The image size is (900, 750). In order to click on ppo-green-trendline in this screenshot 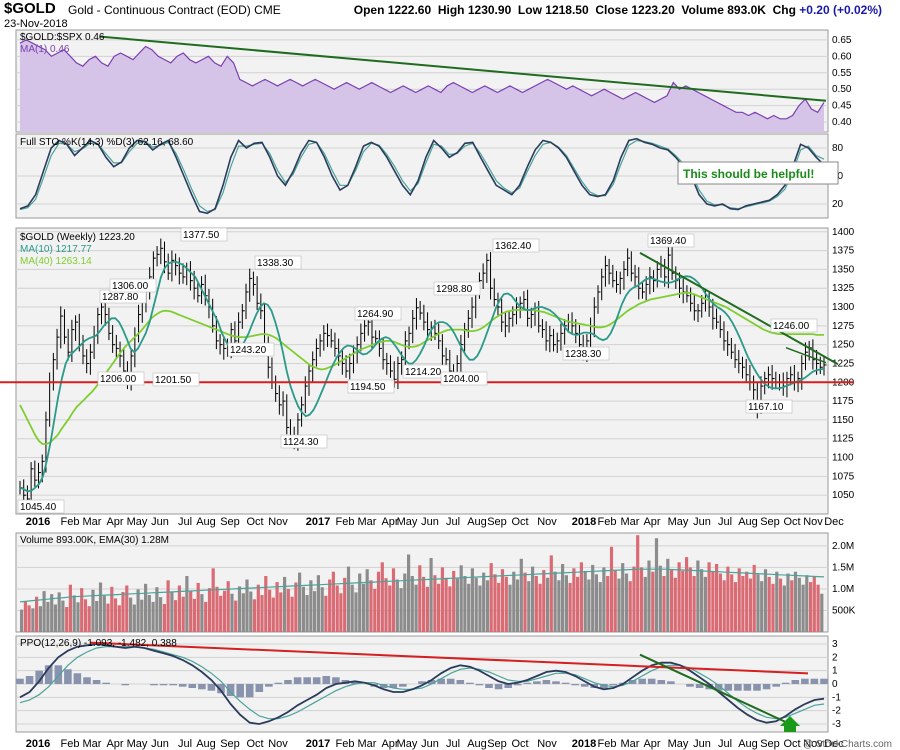, I will do `click(715, 689)`.